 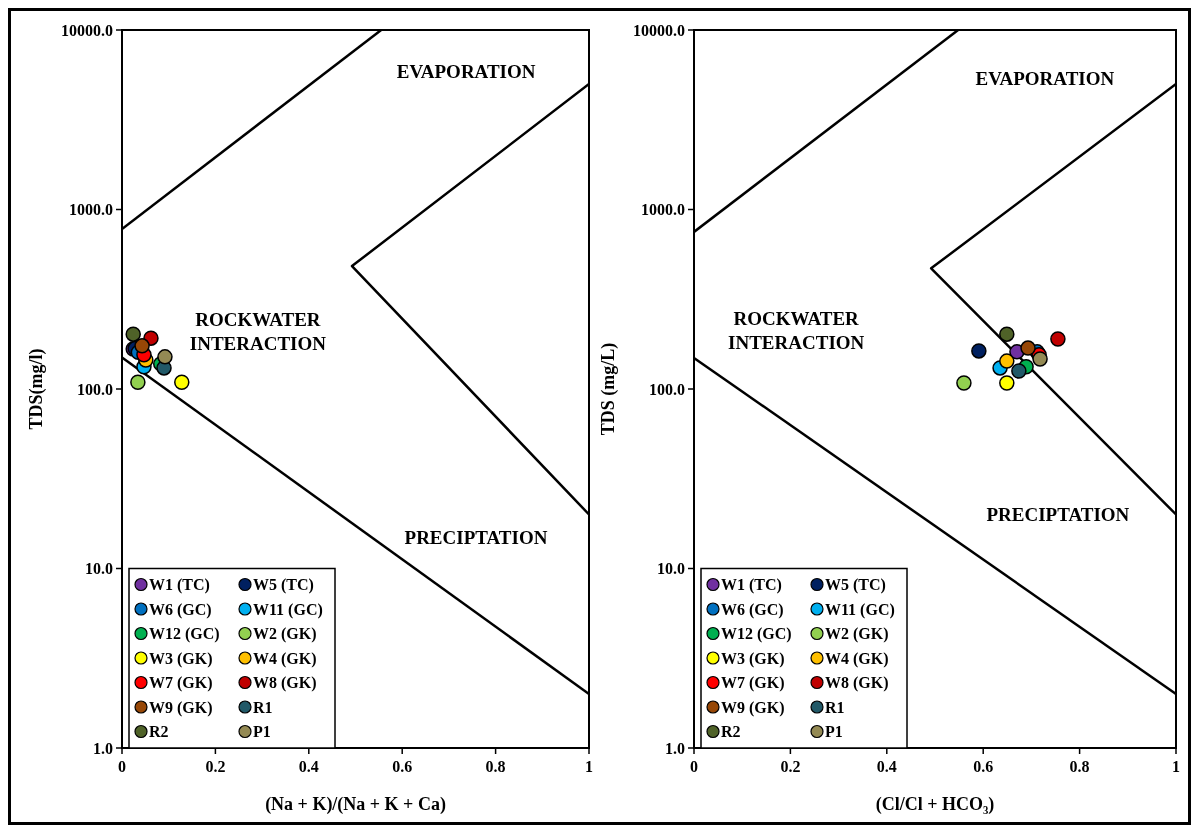 I want to click on x-axis-title: (Cl/Cl + HCO₃), so click(x=935, y=804).